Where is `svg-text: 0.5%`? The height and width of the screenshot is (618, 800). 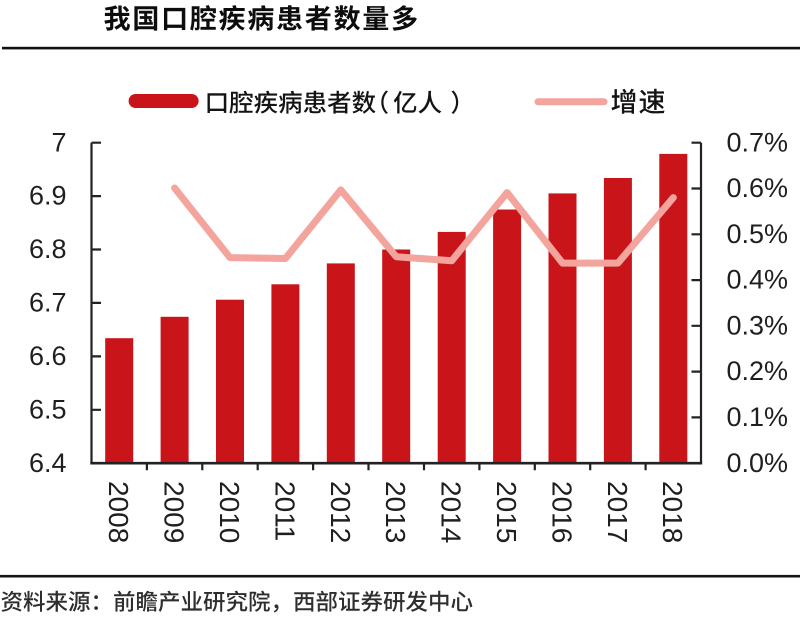 svg-text: 0.5% is located at coordinates (758, 234).